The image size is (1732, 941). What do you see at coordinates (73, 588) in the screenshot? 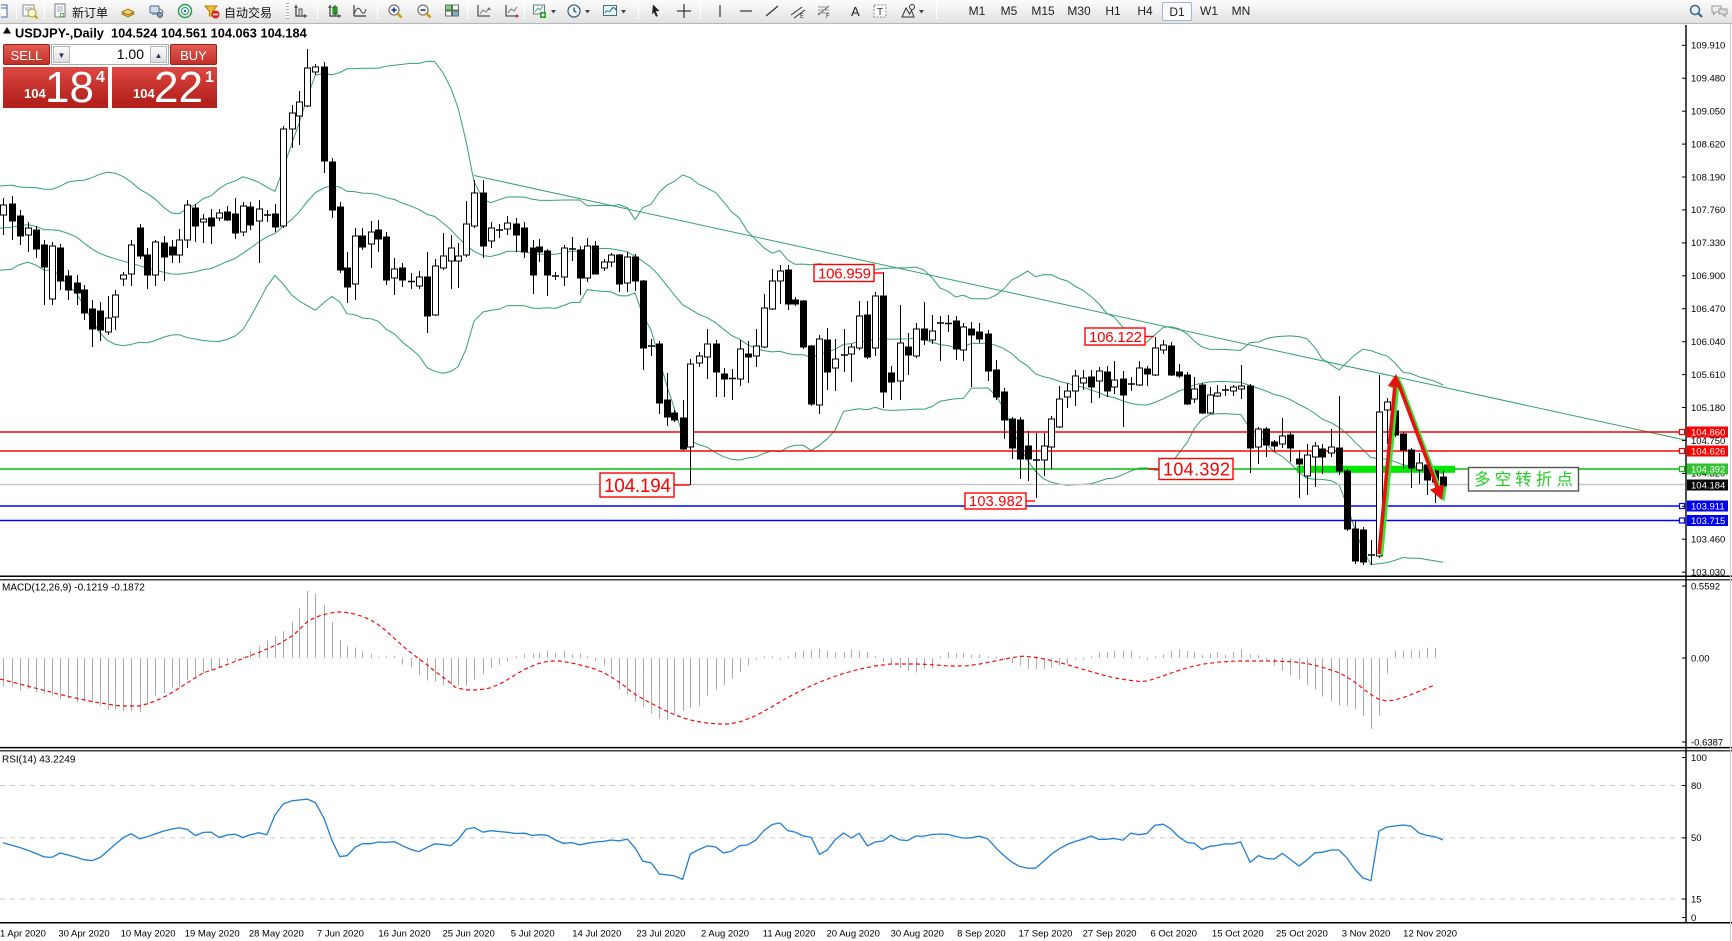
I see `svg-text: MACD(12,26,9) -0.1219 -0.1872` at bounding box center [73, 588].